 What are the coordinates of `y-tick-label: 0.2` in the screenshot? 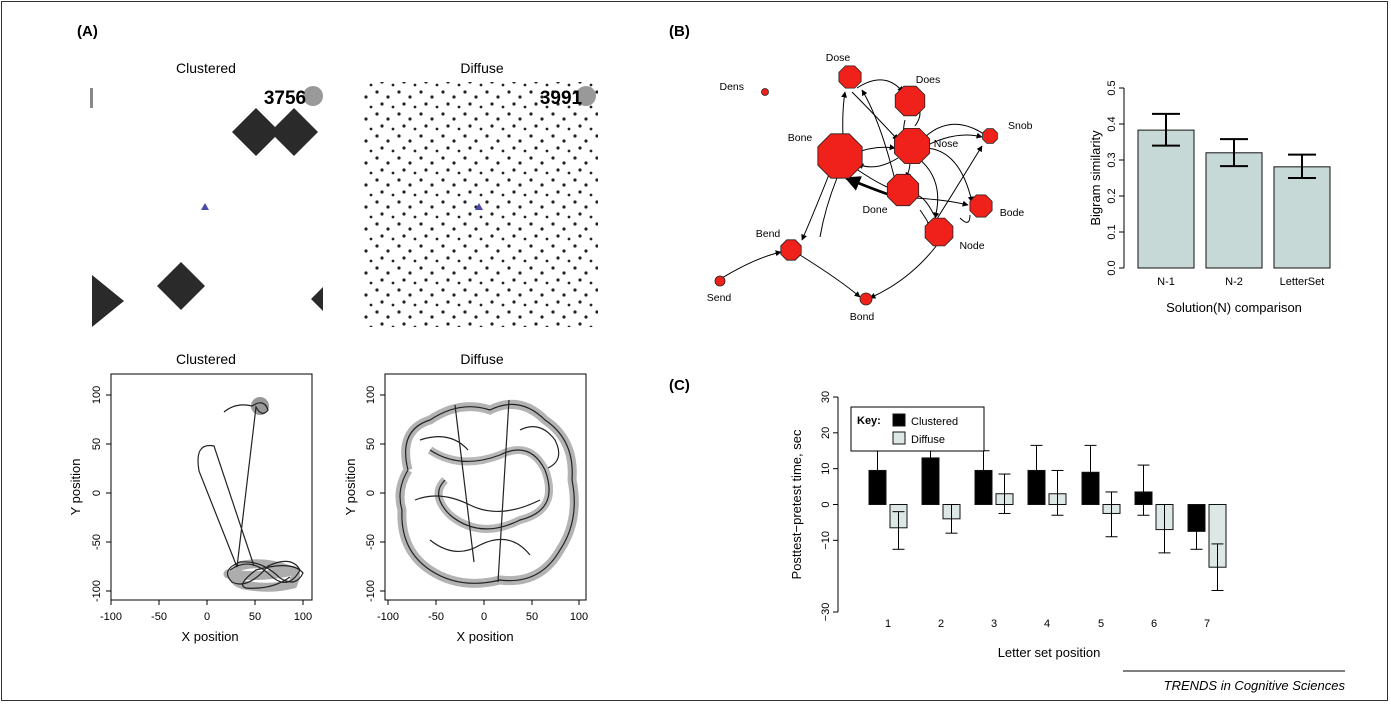 It's located at (1112, 195).